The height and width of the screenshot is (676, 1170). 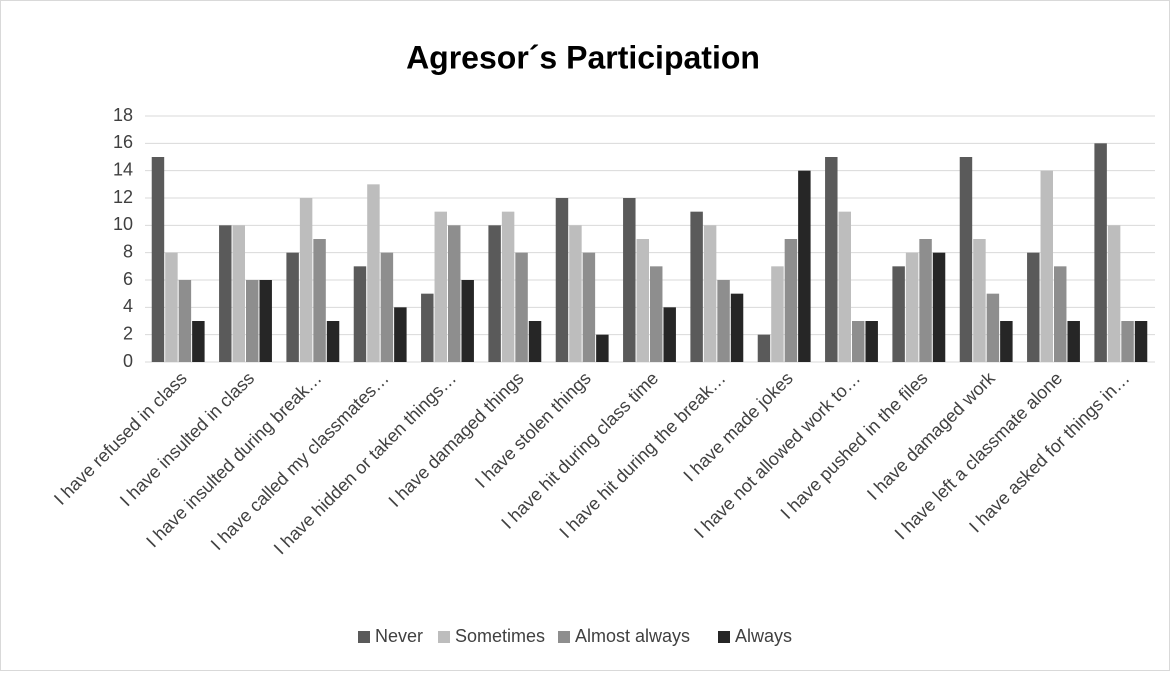 I want to click on y-tick-label: 6, so click(x=128, y=279).